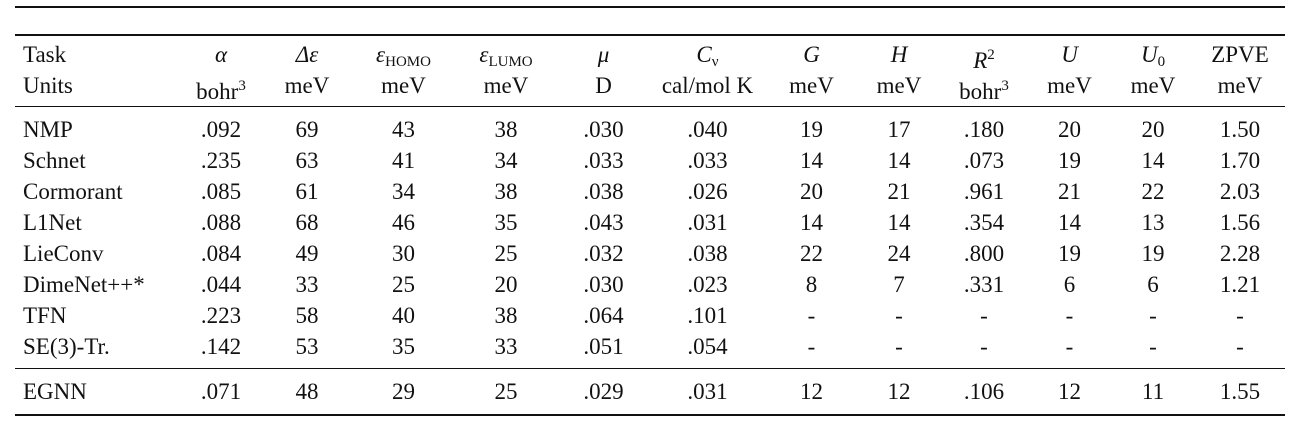  What do you see at coordinates (1069, 284) in the screenshot?
I see `cell-text: 6` at bounding box center [1069, 284].